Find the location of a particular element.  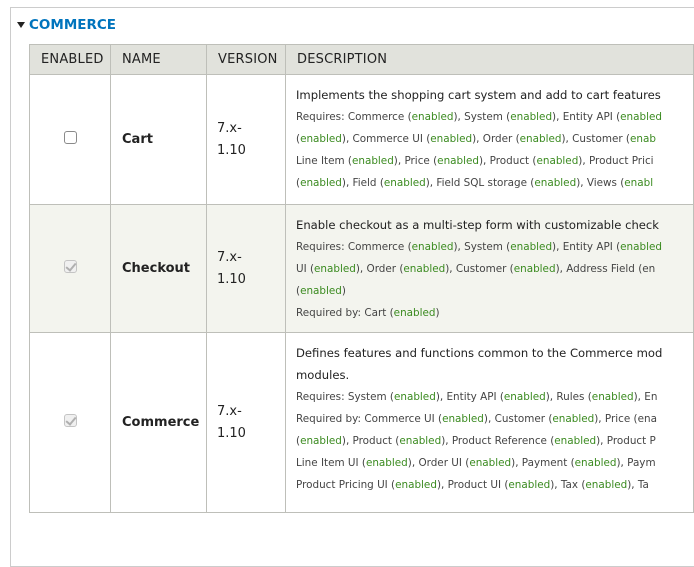

dependency-text: ), Rules ( is located at coordinates (568, 397).